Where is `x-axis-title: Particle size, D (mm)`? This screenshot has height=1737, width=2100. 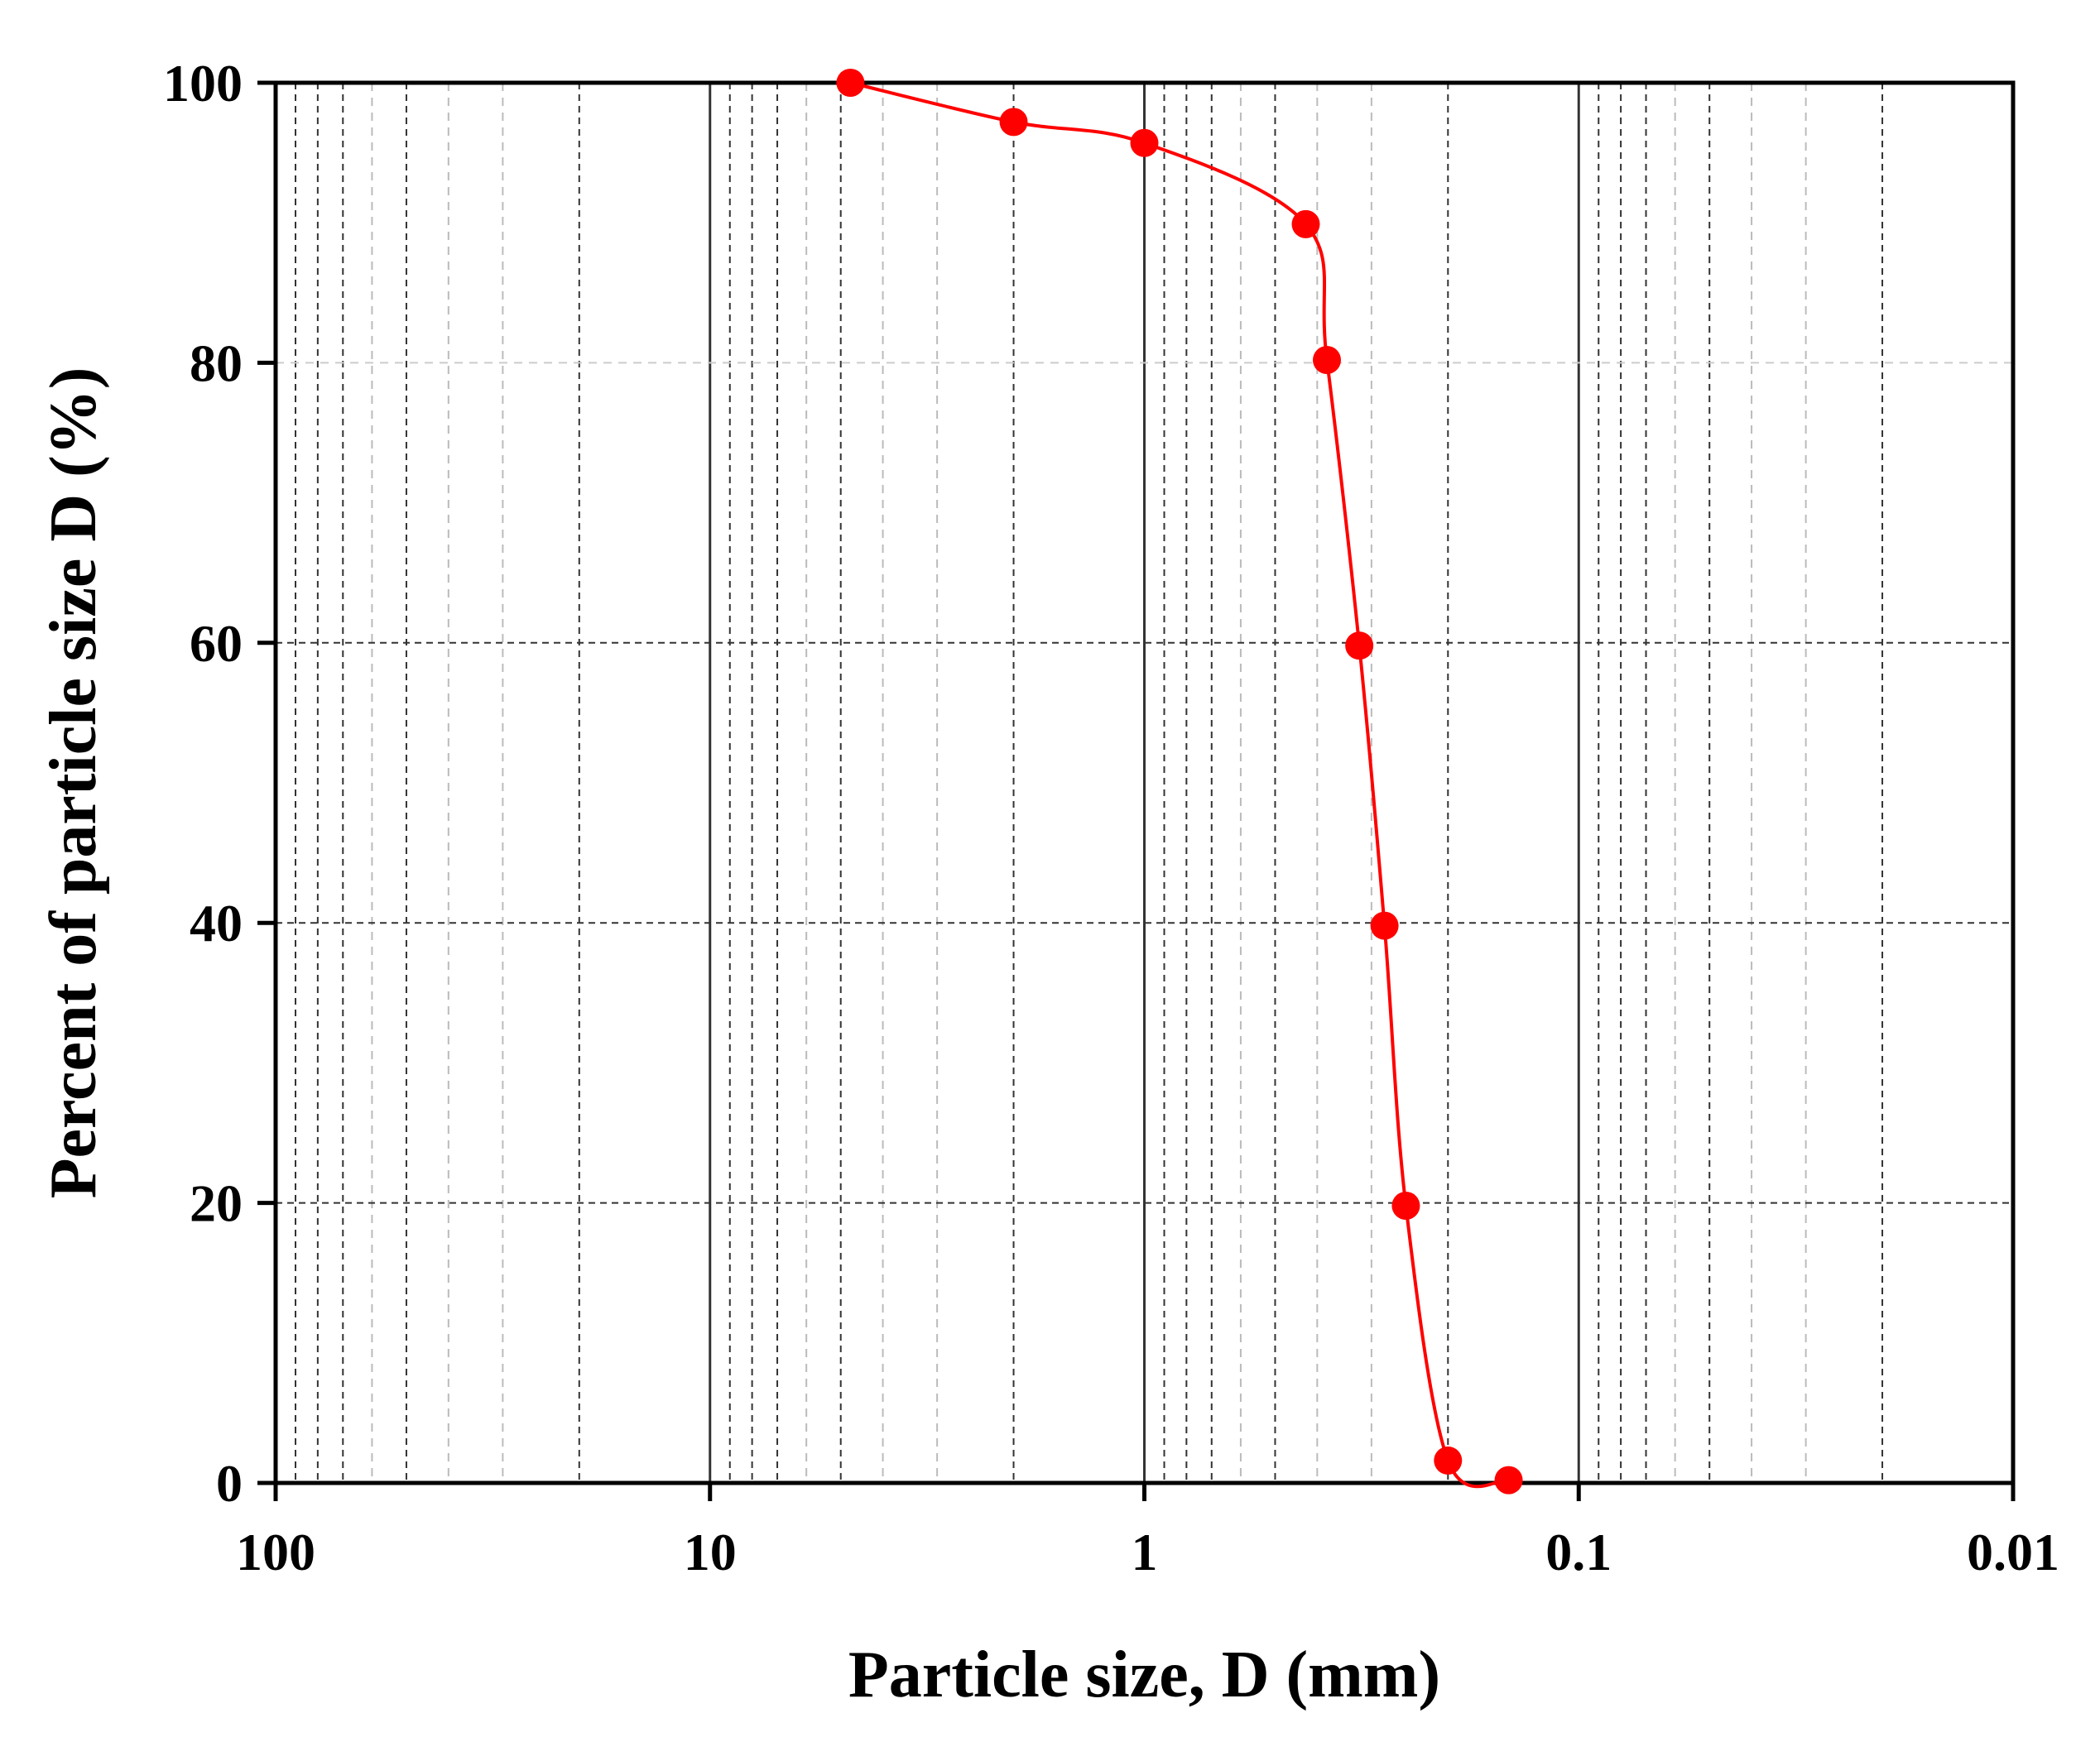
x-axis-title: Particle size, D (mm) is located at coordinates (1144, 1675).